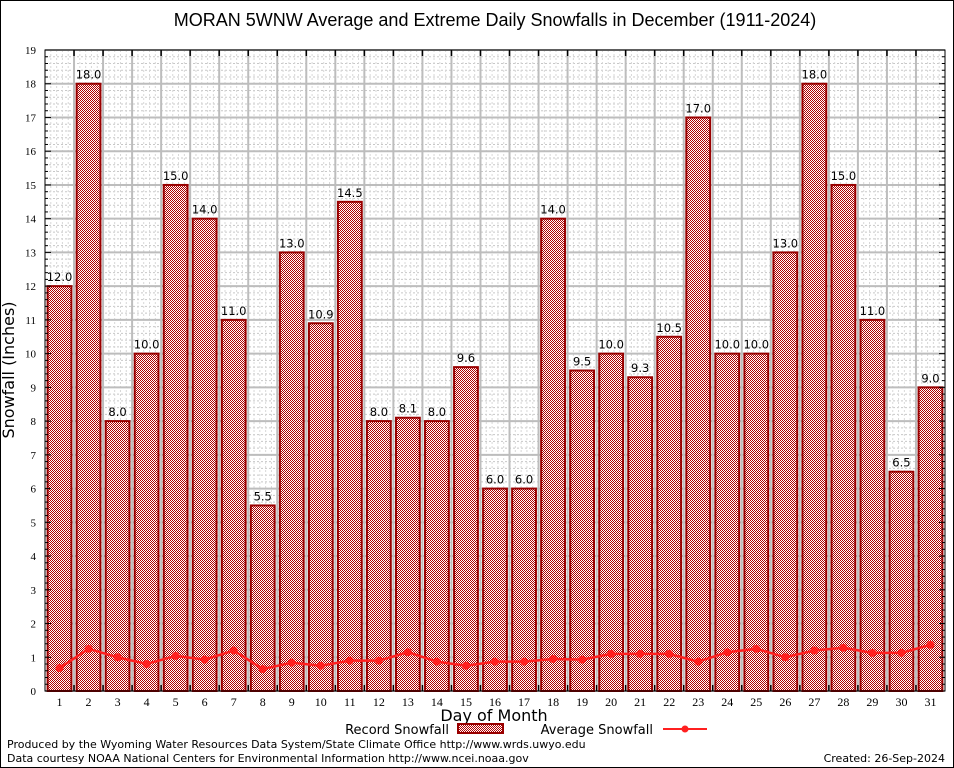  Describe the element at coordinates (611, 702) in the screenshot. I see `x-tick-label: 20` at that location.